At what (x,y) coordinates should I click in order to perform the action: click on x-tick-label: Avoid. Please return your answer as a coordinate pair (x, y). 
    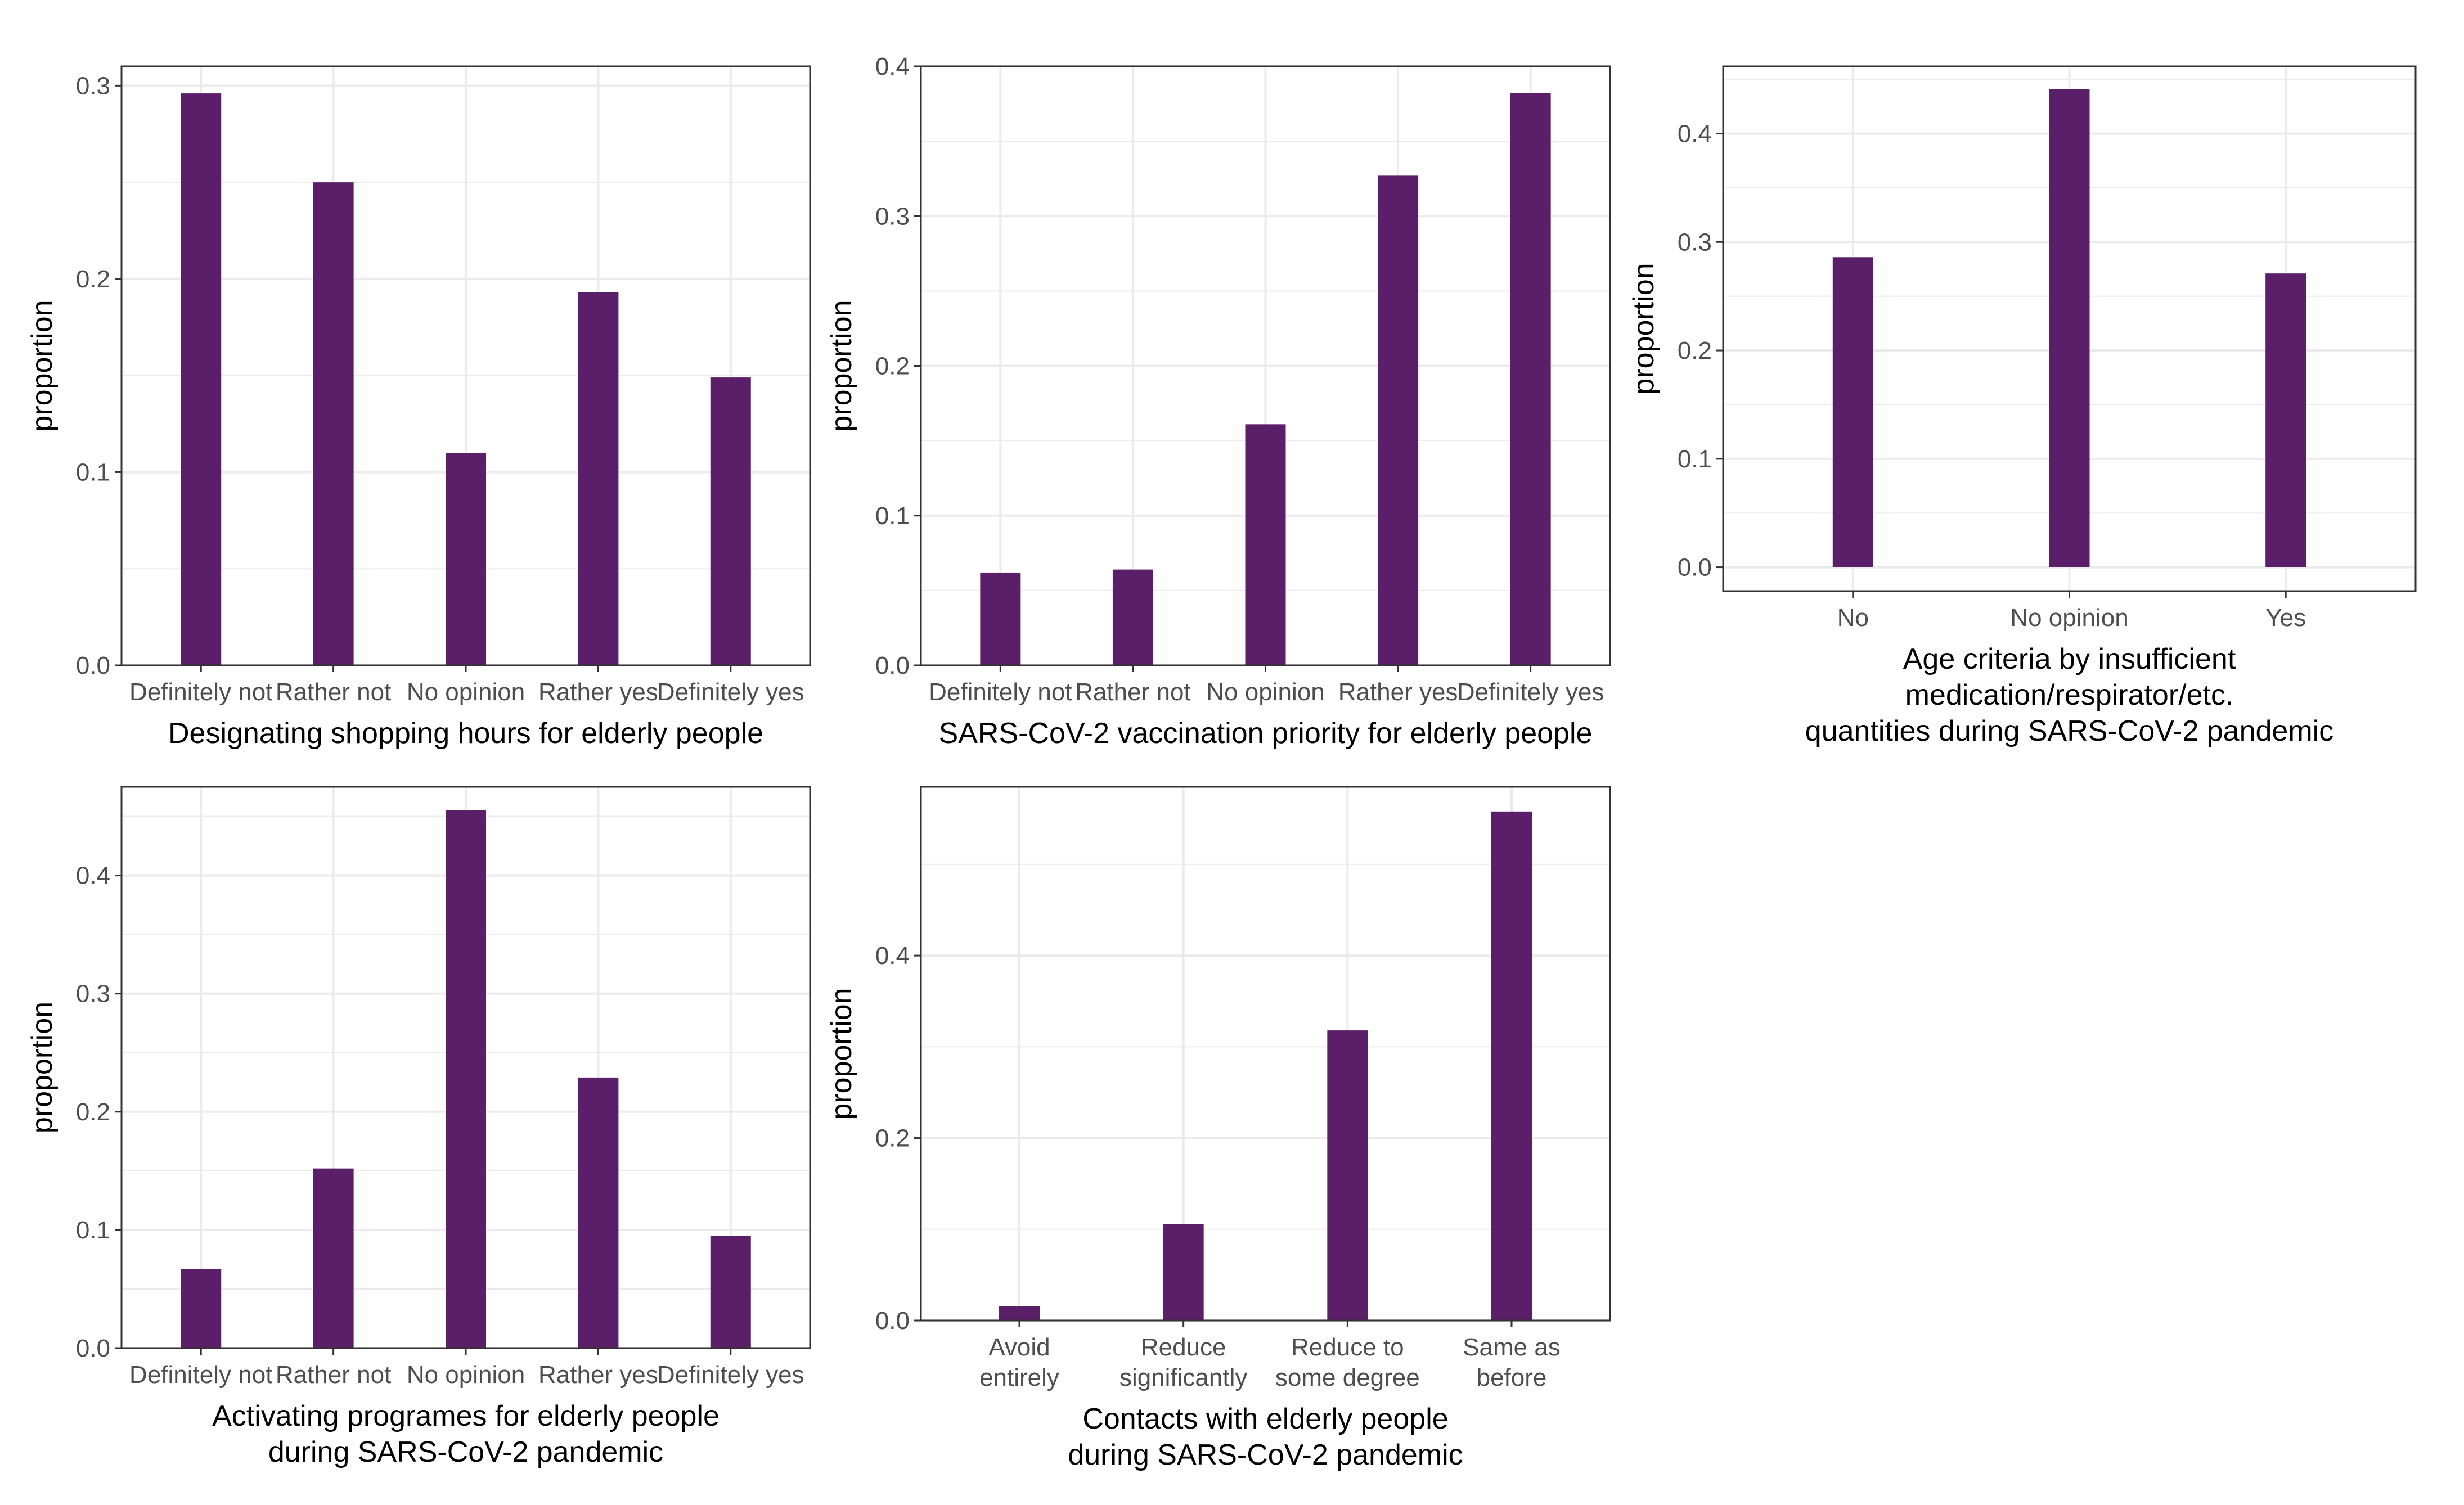
    Looking at the image, I should click on (1019, 1347).